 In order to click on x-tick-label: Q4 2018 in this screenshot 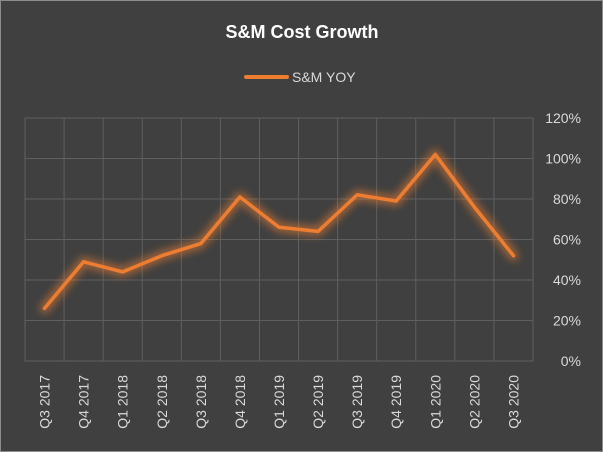, I will do `click(240, 402)`.